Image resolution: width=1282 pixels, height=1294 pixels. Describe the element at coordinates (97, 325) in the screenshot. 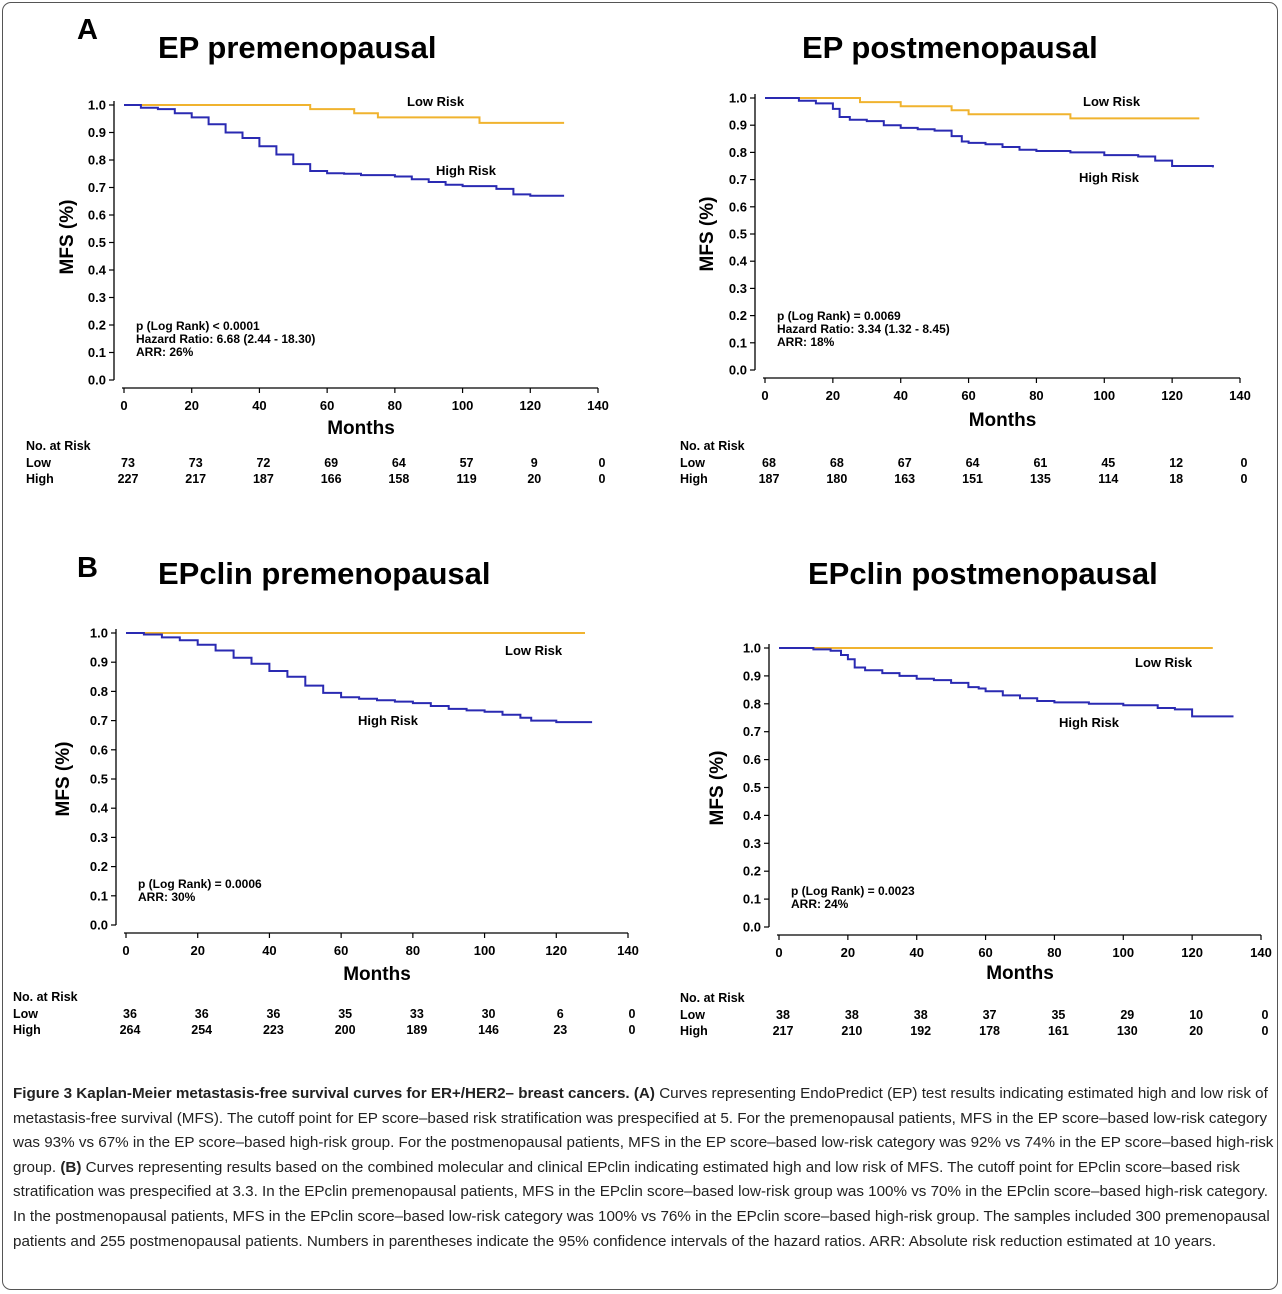

I see `ep-pre-ytick-label: 0.2` at that location.